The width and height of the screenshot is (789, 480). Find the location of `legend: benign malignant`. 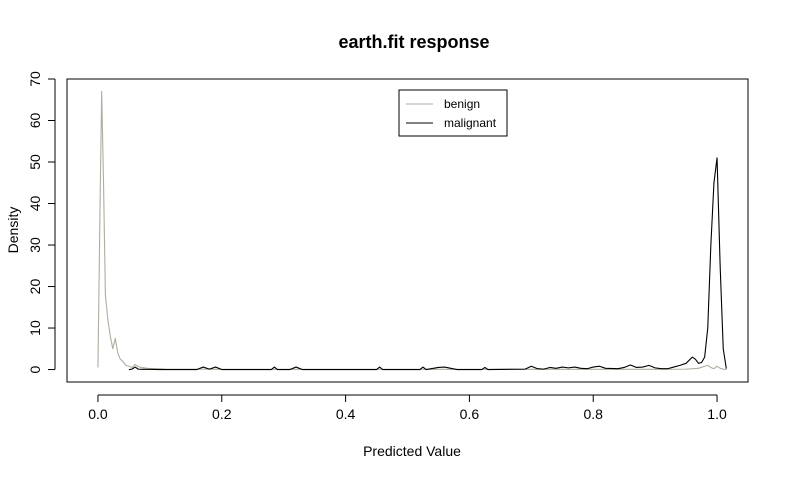

legend: benign malignant is located at coordinates (453, 113).